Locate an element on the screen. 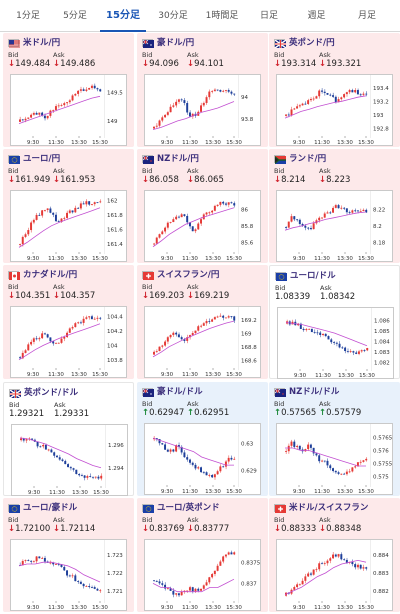  pair-title: NZドル/円 is located at coordinates (178, 159).